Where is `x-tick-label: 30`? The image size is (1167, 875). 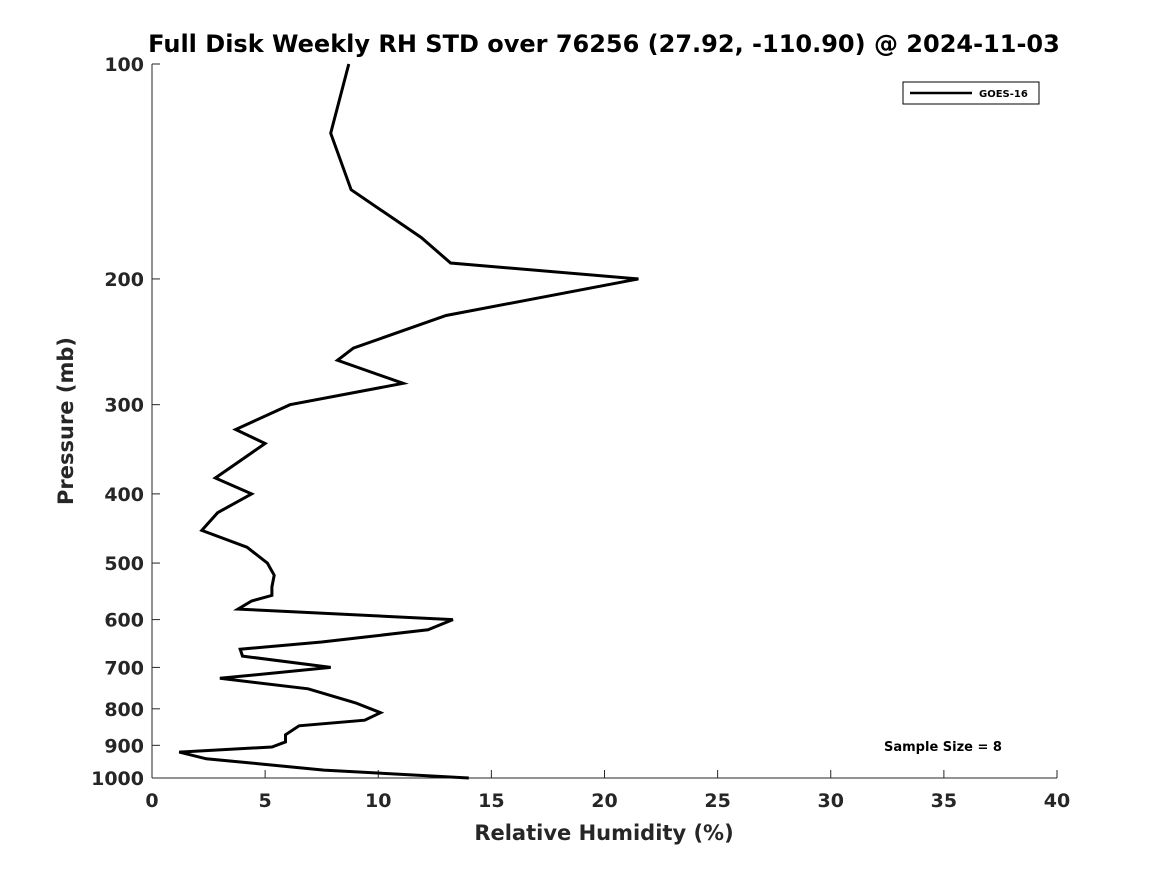 x-tick-label: 30 is located at coordinates (831, 801).